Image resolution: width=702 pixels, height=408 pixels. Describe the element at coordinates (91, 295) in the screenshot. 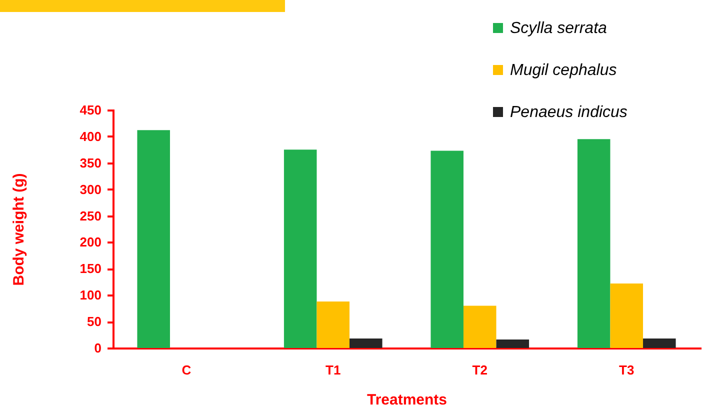

I see `y-tick-label: 100` at that location.